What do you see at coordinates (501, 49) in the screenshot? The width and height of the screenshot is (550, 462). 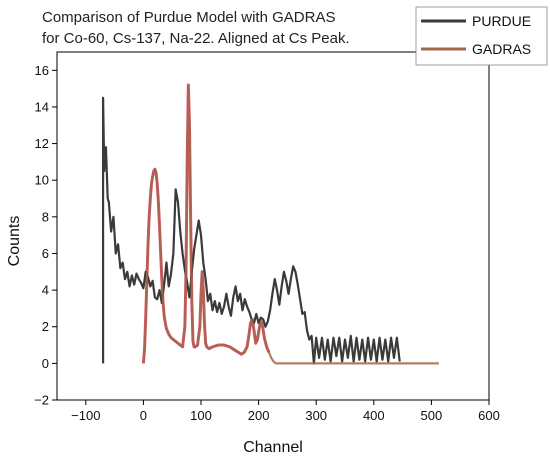 I see `legend-label-gadras: GADRAS` at bounding box center [501, 49].